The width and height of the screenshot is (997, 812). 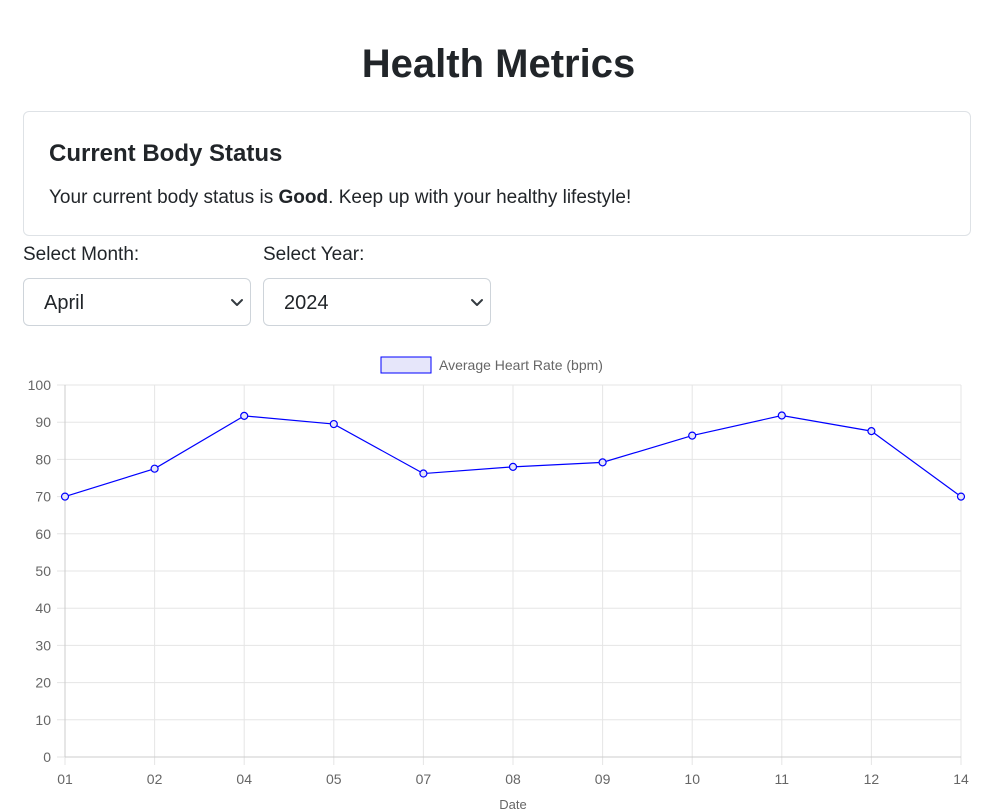 I want to click on y-tick-label: 70, so click(x=43, y=497).